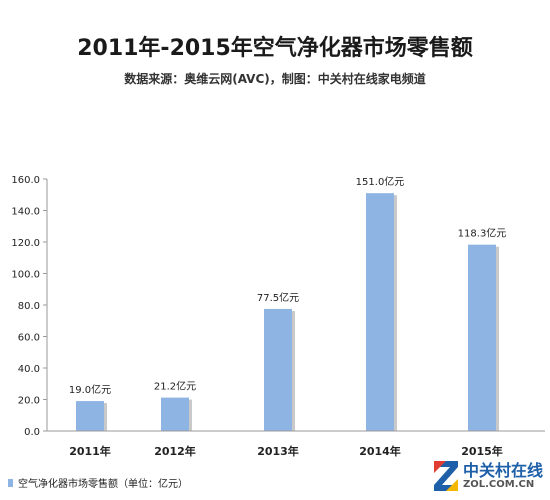  Describe the element at coordinates (25, 275) in the screenshot. I see `y-tick-label: 100.0` at that location.